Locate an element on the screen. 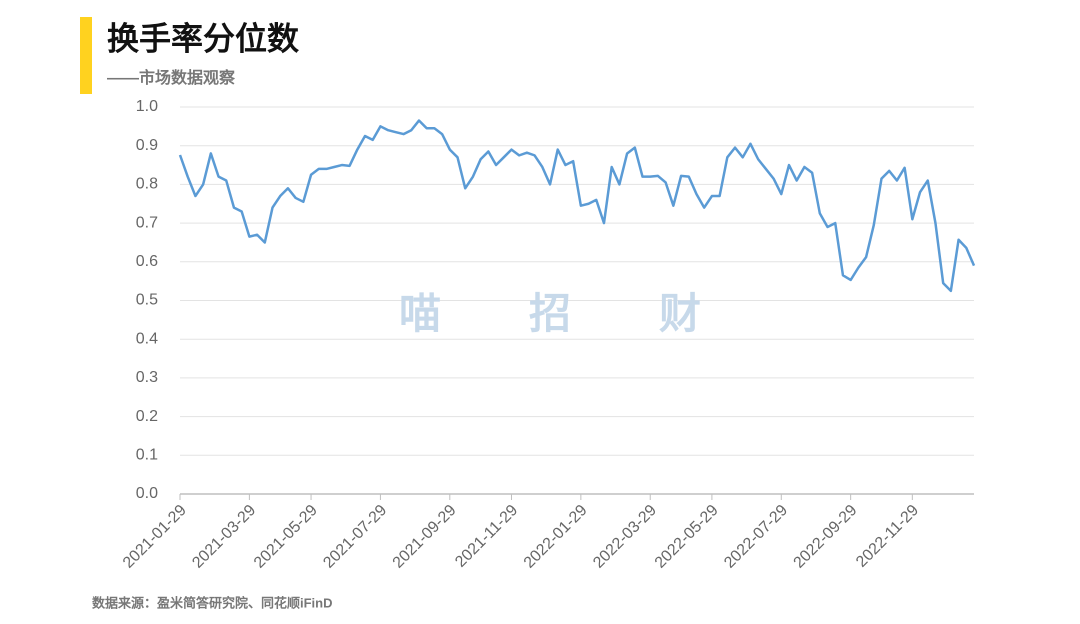  x-tick-label: 2022-07-29 is located at coordinates (756, 537).